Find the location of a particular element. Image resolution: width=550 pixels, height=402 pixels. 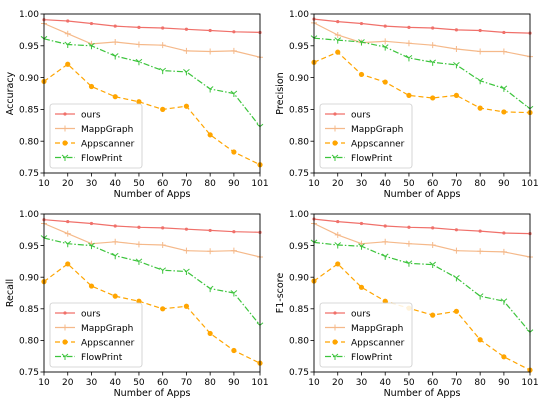

x-tick-label: 60 is located at coordinates (163, 383).